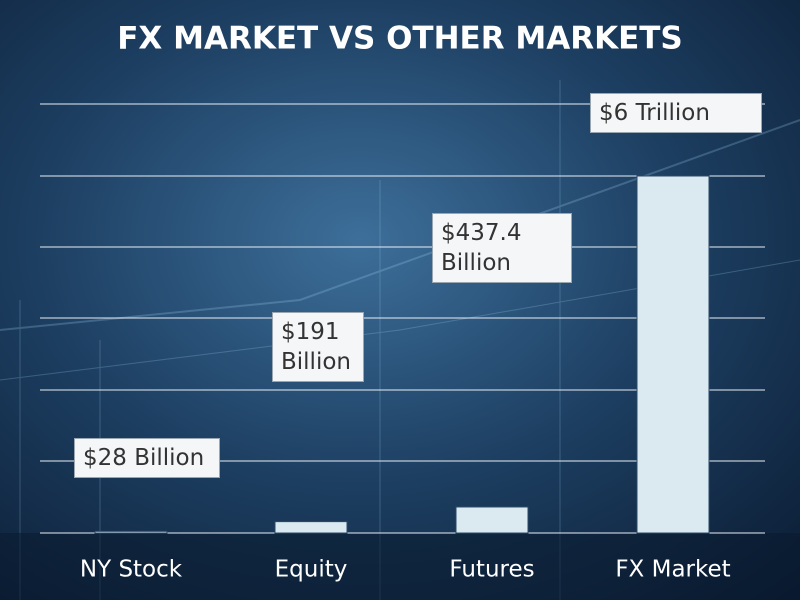  Describe the element at coordinates (502, 248) in the screenshot. I see `value-label: $437.4 Billion` at that location.